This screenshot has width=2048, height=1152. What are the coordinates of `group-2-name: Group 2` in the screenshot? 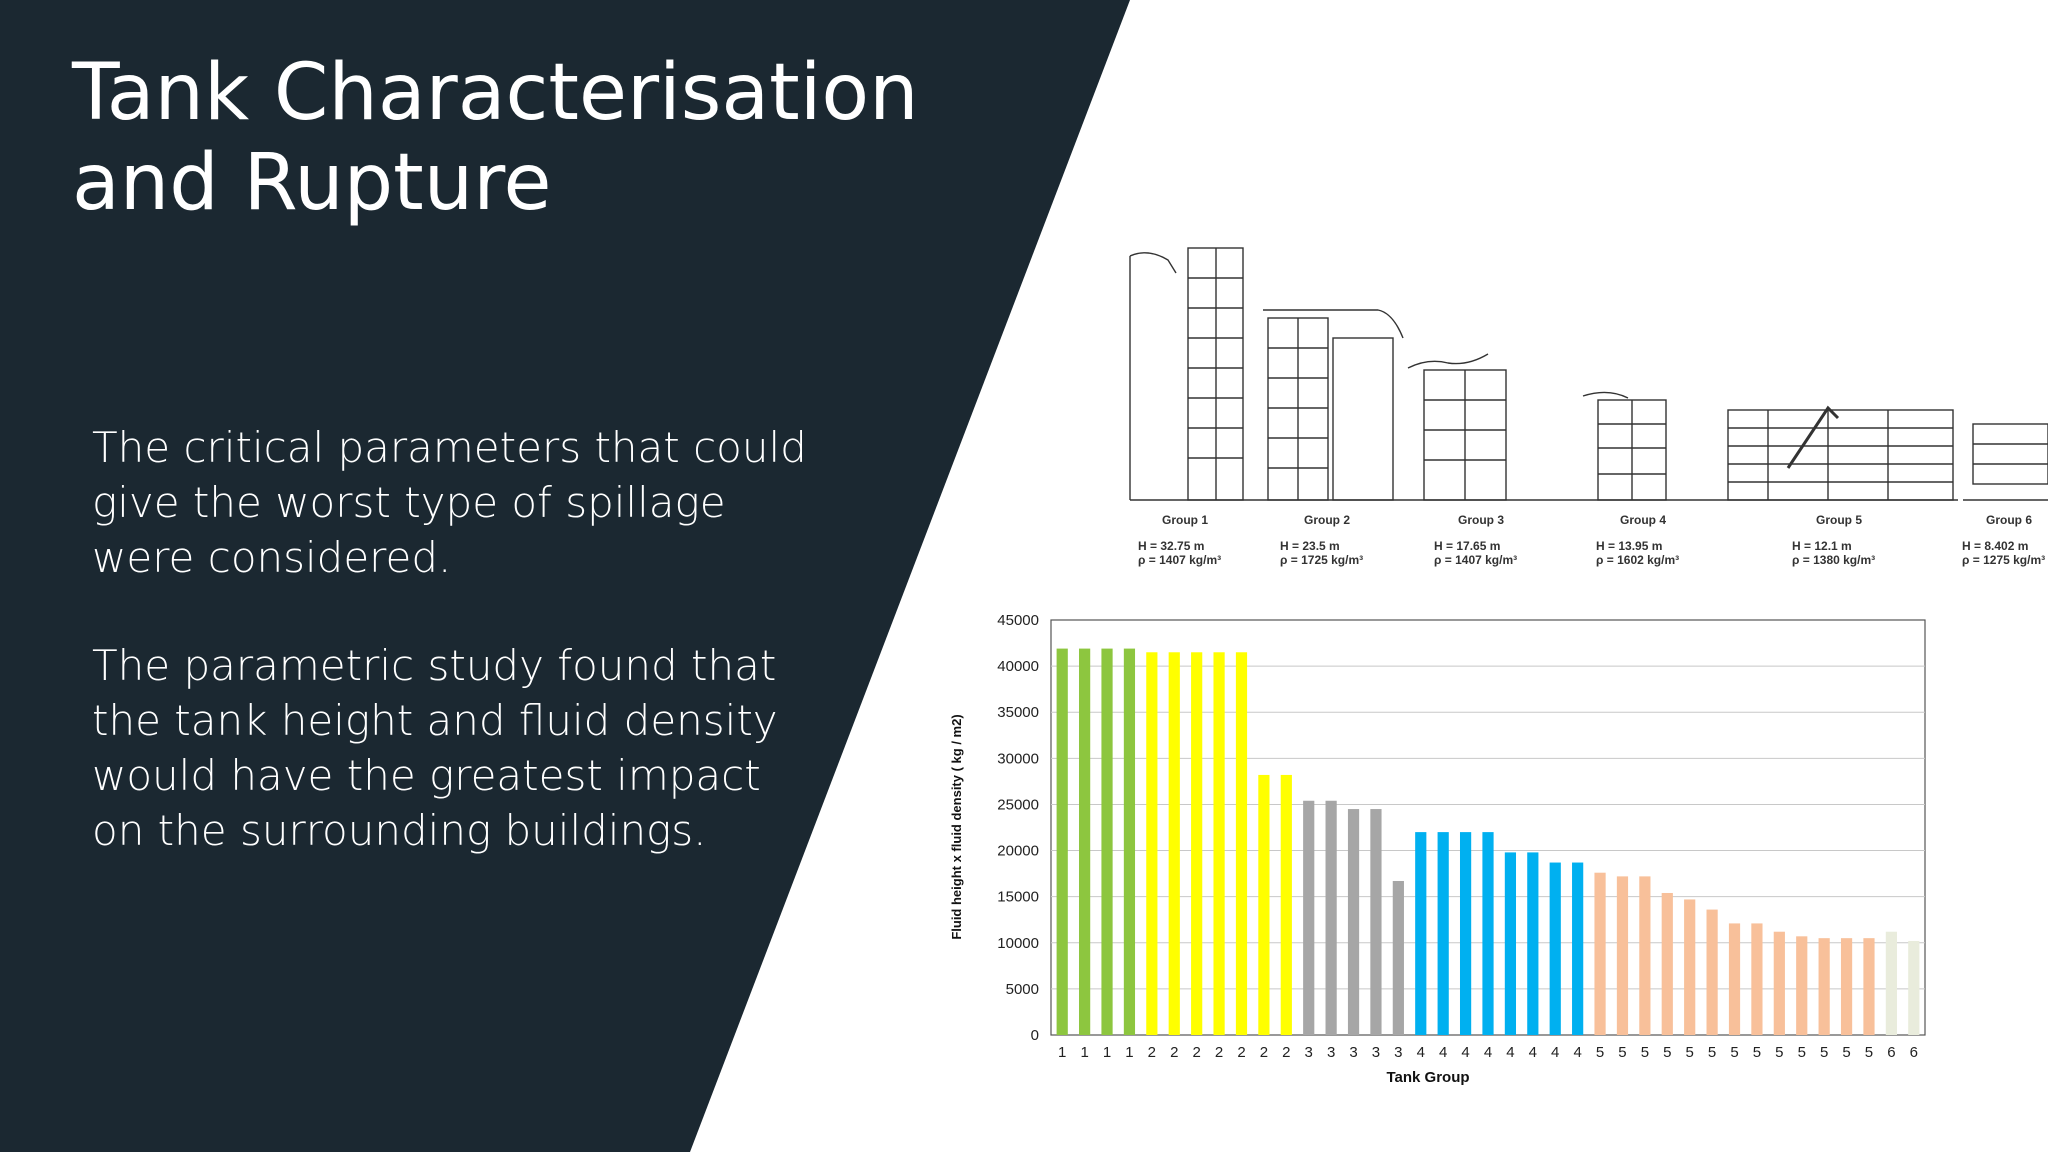 It's located at (1327, 520).